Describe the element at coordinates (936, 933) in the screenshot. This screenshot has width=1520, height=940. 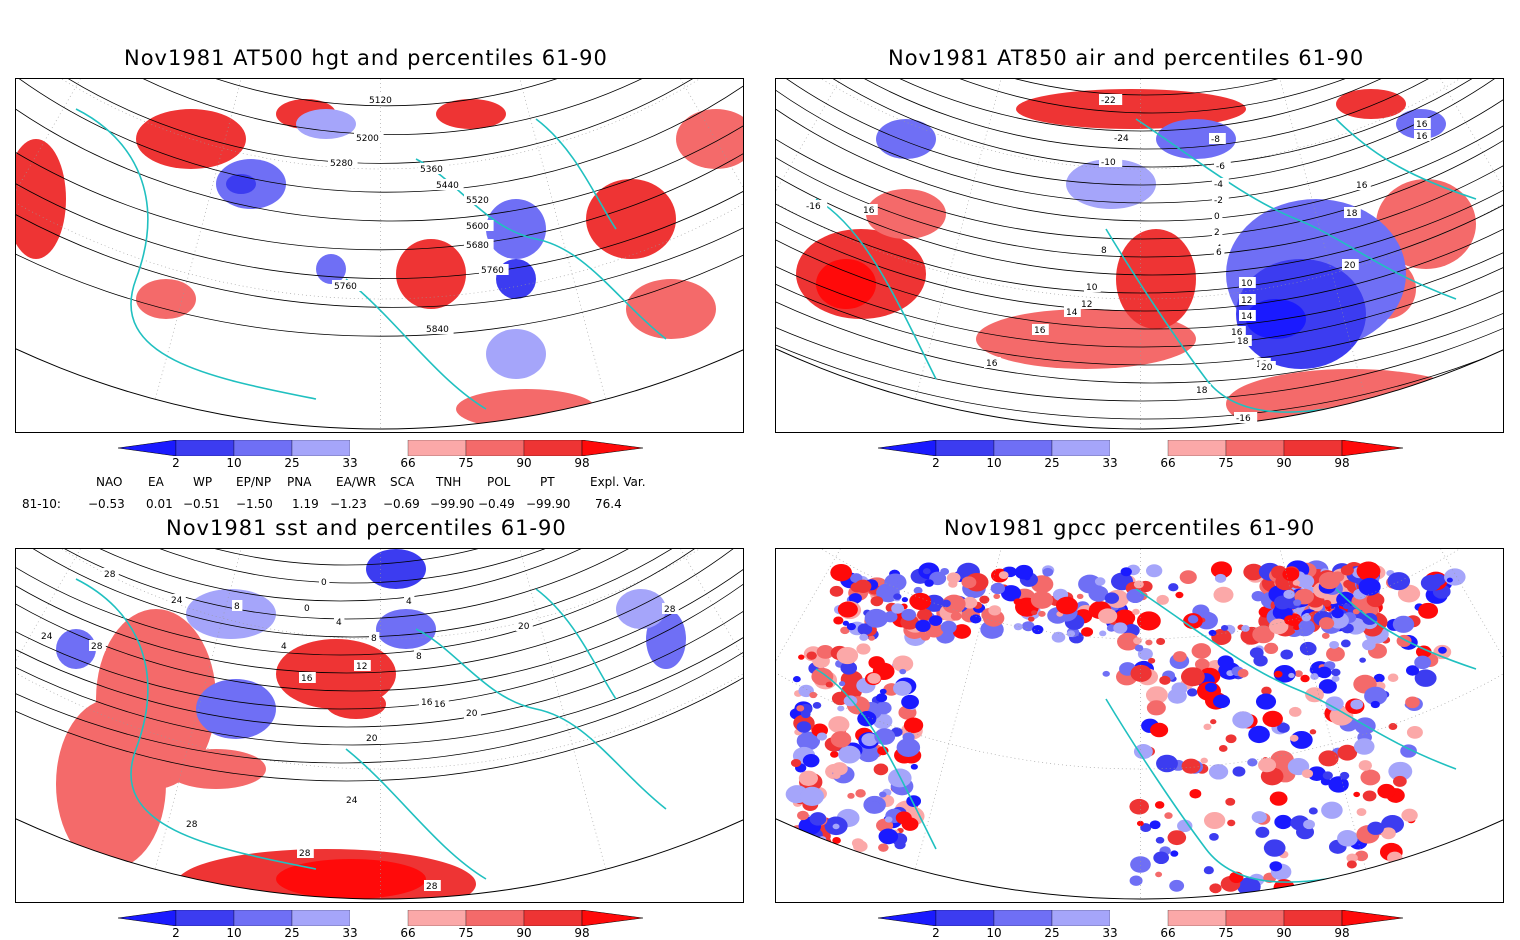
I see `colorbar-label: 2` at that location.